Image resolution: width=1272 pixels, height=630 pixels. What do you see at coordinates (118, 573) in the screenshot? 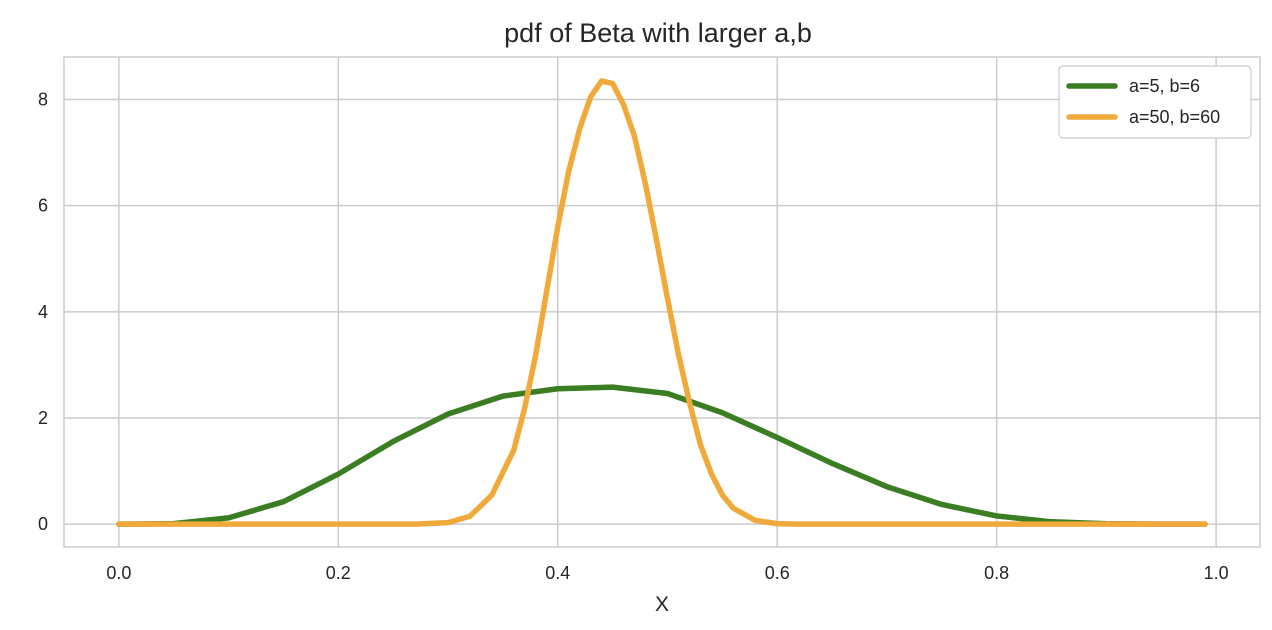
I see `x-tick-label: 0.0` at bounding box center [118, 573].